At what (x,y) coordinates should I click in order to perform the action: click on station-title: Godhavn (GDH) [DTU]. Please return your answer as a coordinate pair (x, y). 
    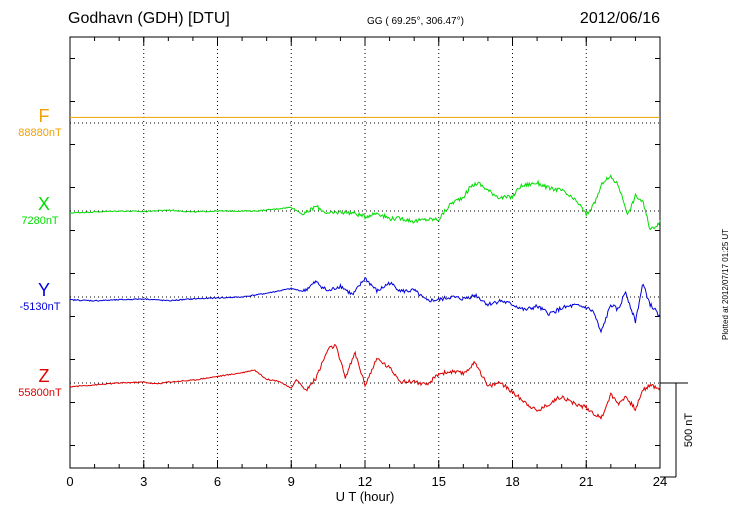
    Looking at the image, I should click on (149, 18).